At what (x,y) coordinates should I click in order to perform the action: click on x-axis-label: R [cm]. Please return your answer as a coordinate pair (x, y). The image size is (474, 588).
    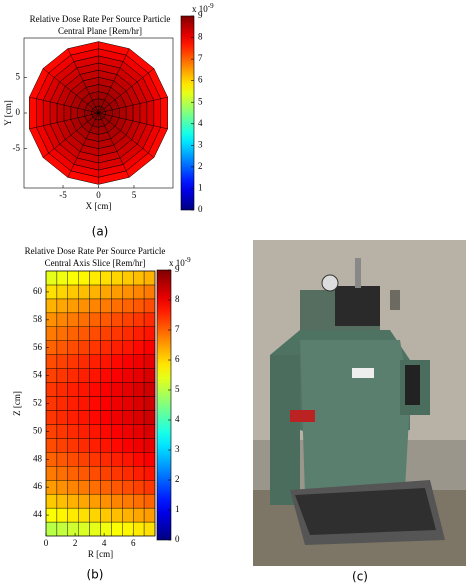
    Looking at the image, I should click on (100, 554).